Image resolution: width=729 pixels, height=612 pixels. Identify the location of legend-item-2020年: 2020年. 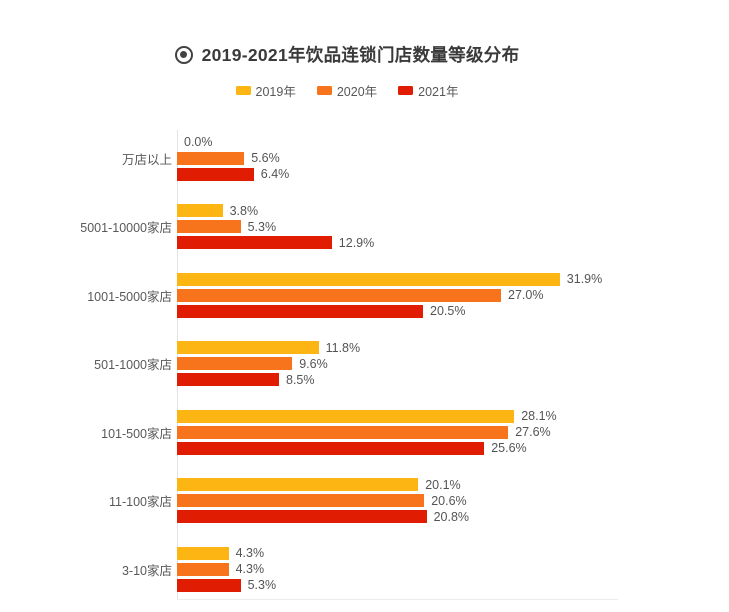
(347, 90).